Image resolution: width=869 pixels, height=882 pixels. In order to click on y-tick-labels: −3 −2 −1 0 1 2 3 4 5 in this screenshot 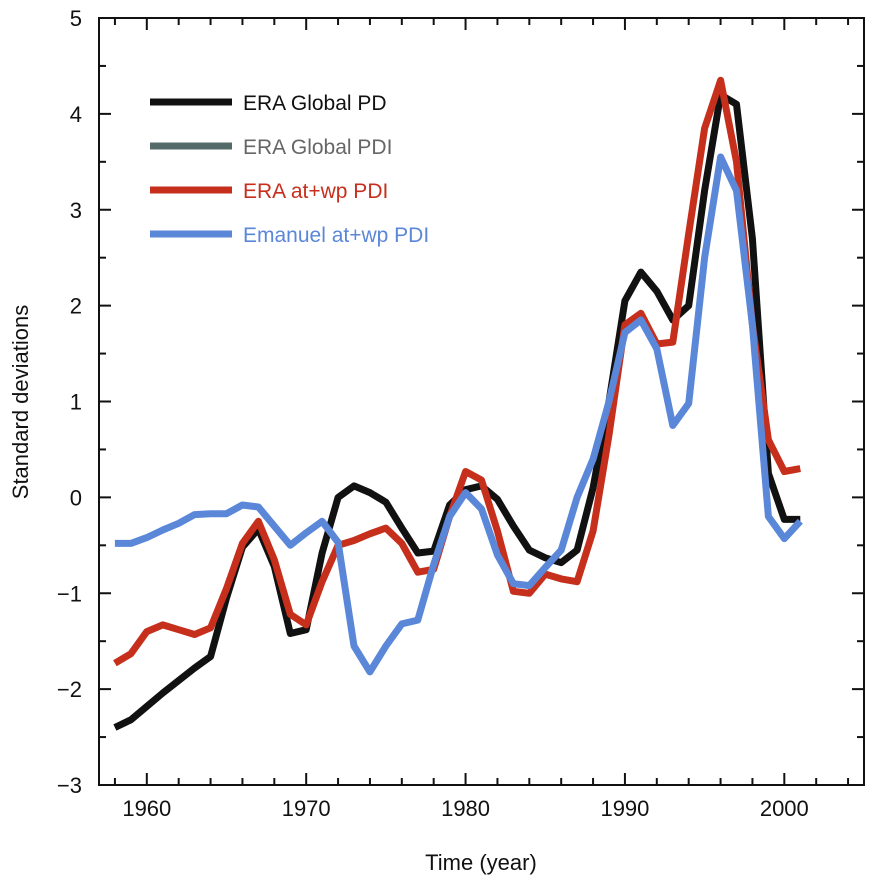, I will do `click(69, 402)`.